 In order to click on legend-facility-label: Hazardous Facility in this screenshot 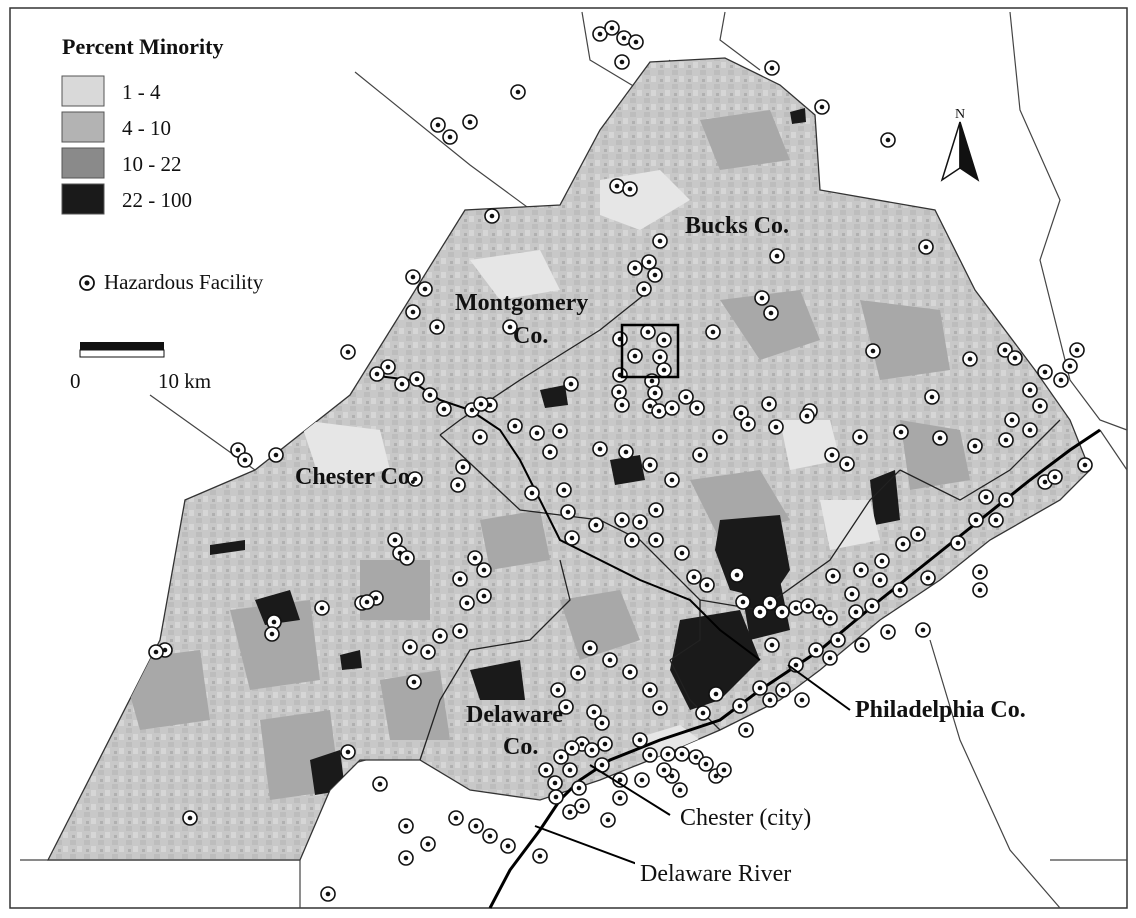, I will do `click(184, 282)`.